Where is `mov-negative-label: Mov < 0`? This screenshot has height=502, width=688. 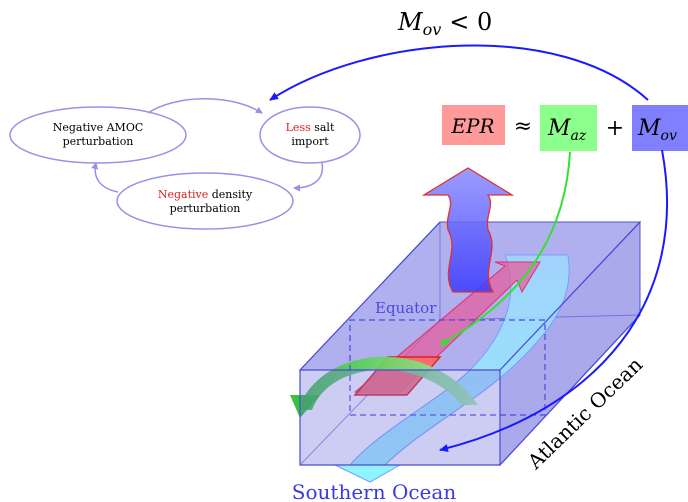 mov-negative-label: Mov < 0 is located at coordinates (444, 23).